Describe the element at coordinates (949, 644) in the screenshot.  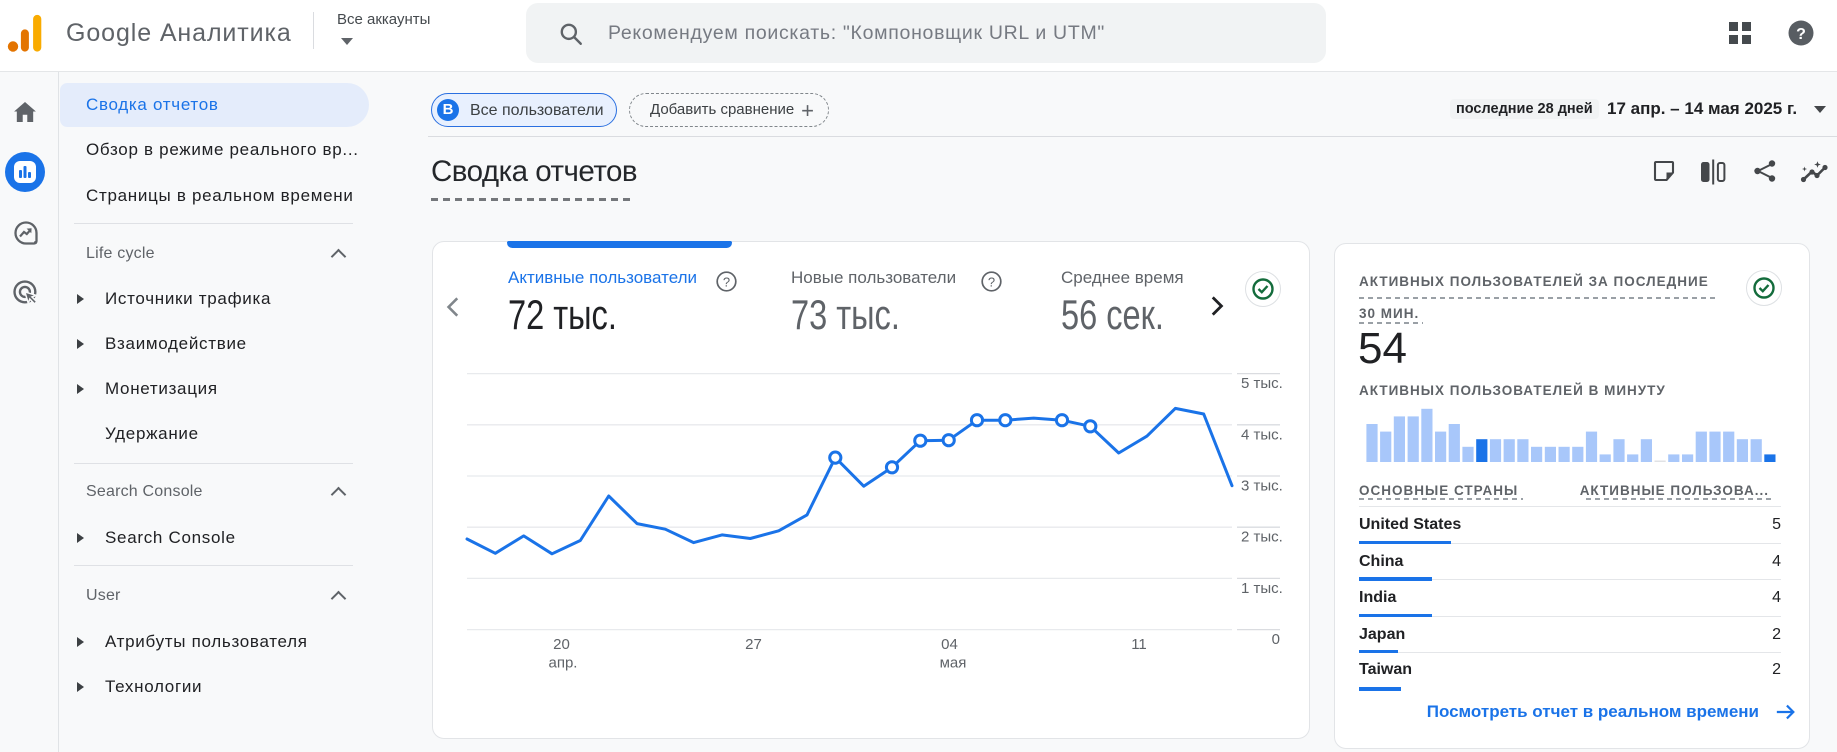
I see `svg-text: 04` at that location.